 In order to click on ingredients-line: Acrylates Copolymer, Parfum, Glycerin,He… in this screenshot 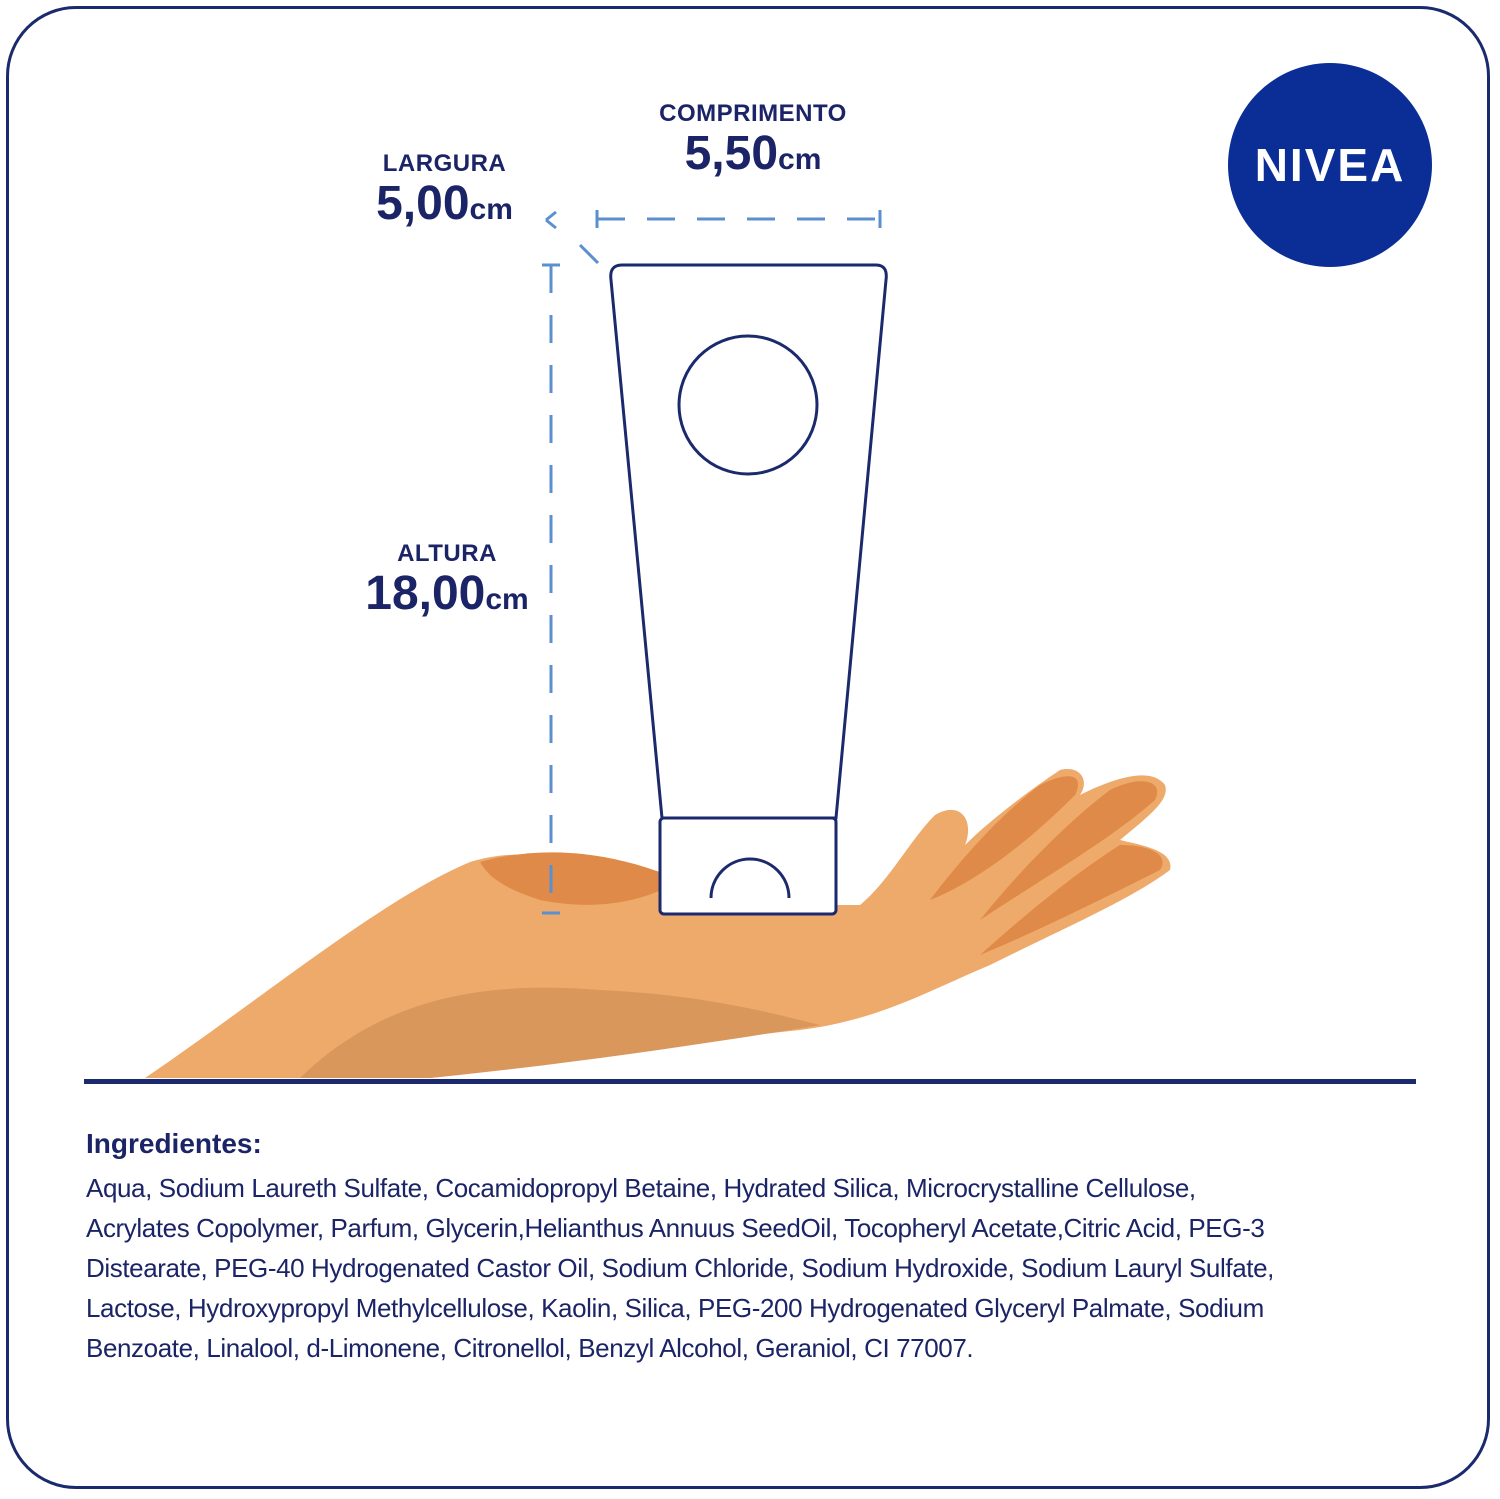, I will do `click(675, 1228)`.